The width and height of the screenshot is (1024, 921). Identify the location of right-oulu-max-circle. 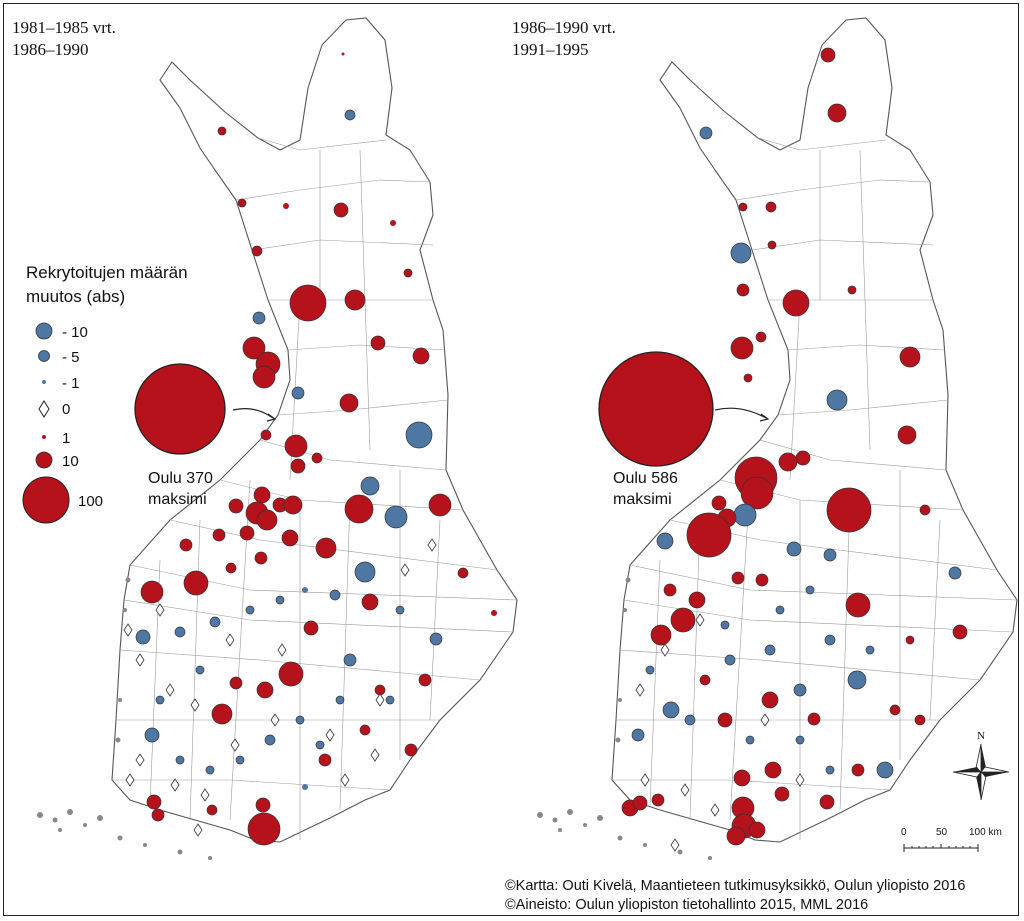
(656, 409).